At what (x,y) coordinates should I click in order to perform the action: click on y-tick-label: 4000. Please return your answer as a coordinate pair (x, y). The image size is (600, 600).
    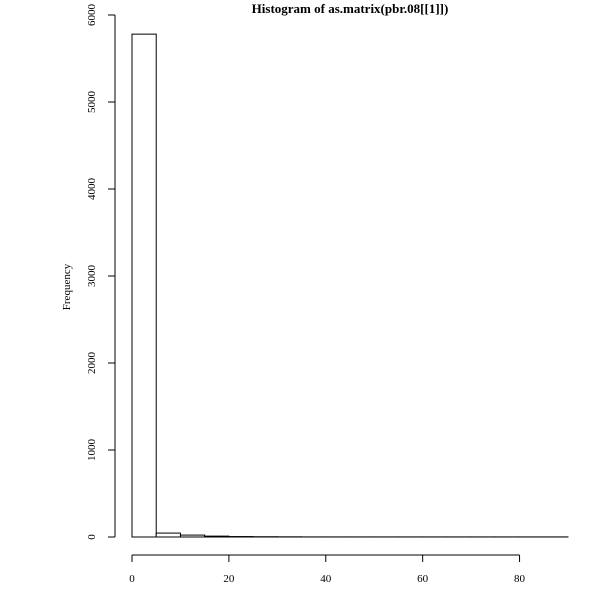
    Looking at the image, I should click on (92, 189).